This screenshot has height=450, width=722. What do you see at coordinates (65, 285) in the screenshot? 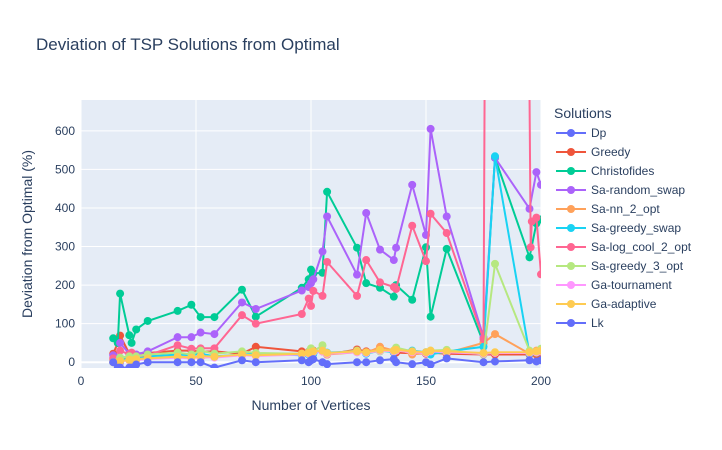
I see `y-tick-label: 200` at bounding box center [65, 285].